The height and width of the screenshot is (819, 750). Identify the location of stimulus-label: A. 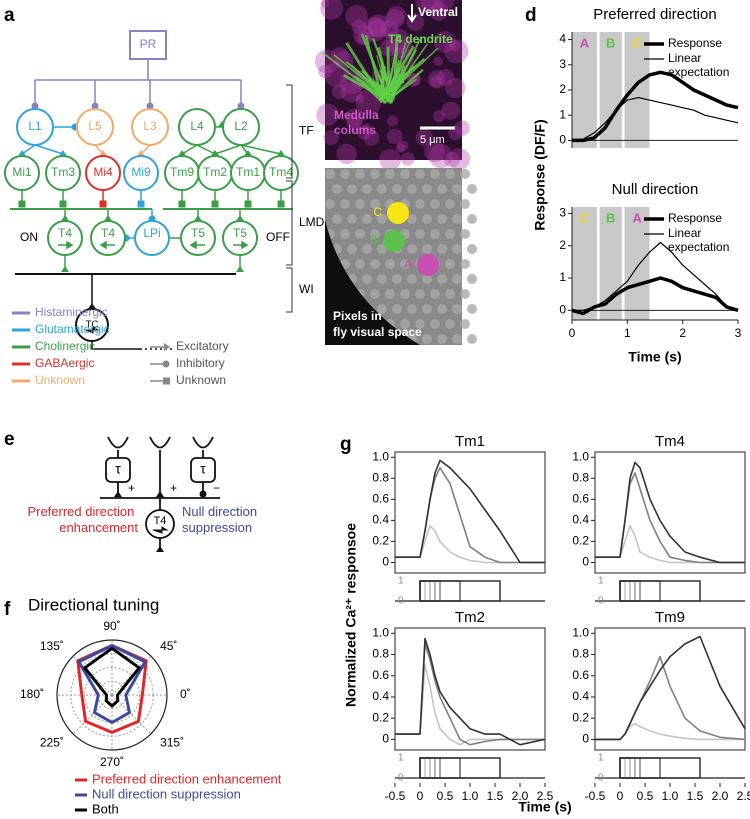
(637, 217).